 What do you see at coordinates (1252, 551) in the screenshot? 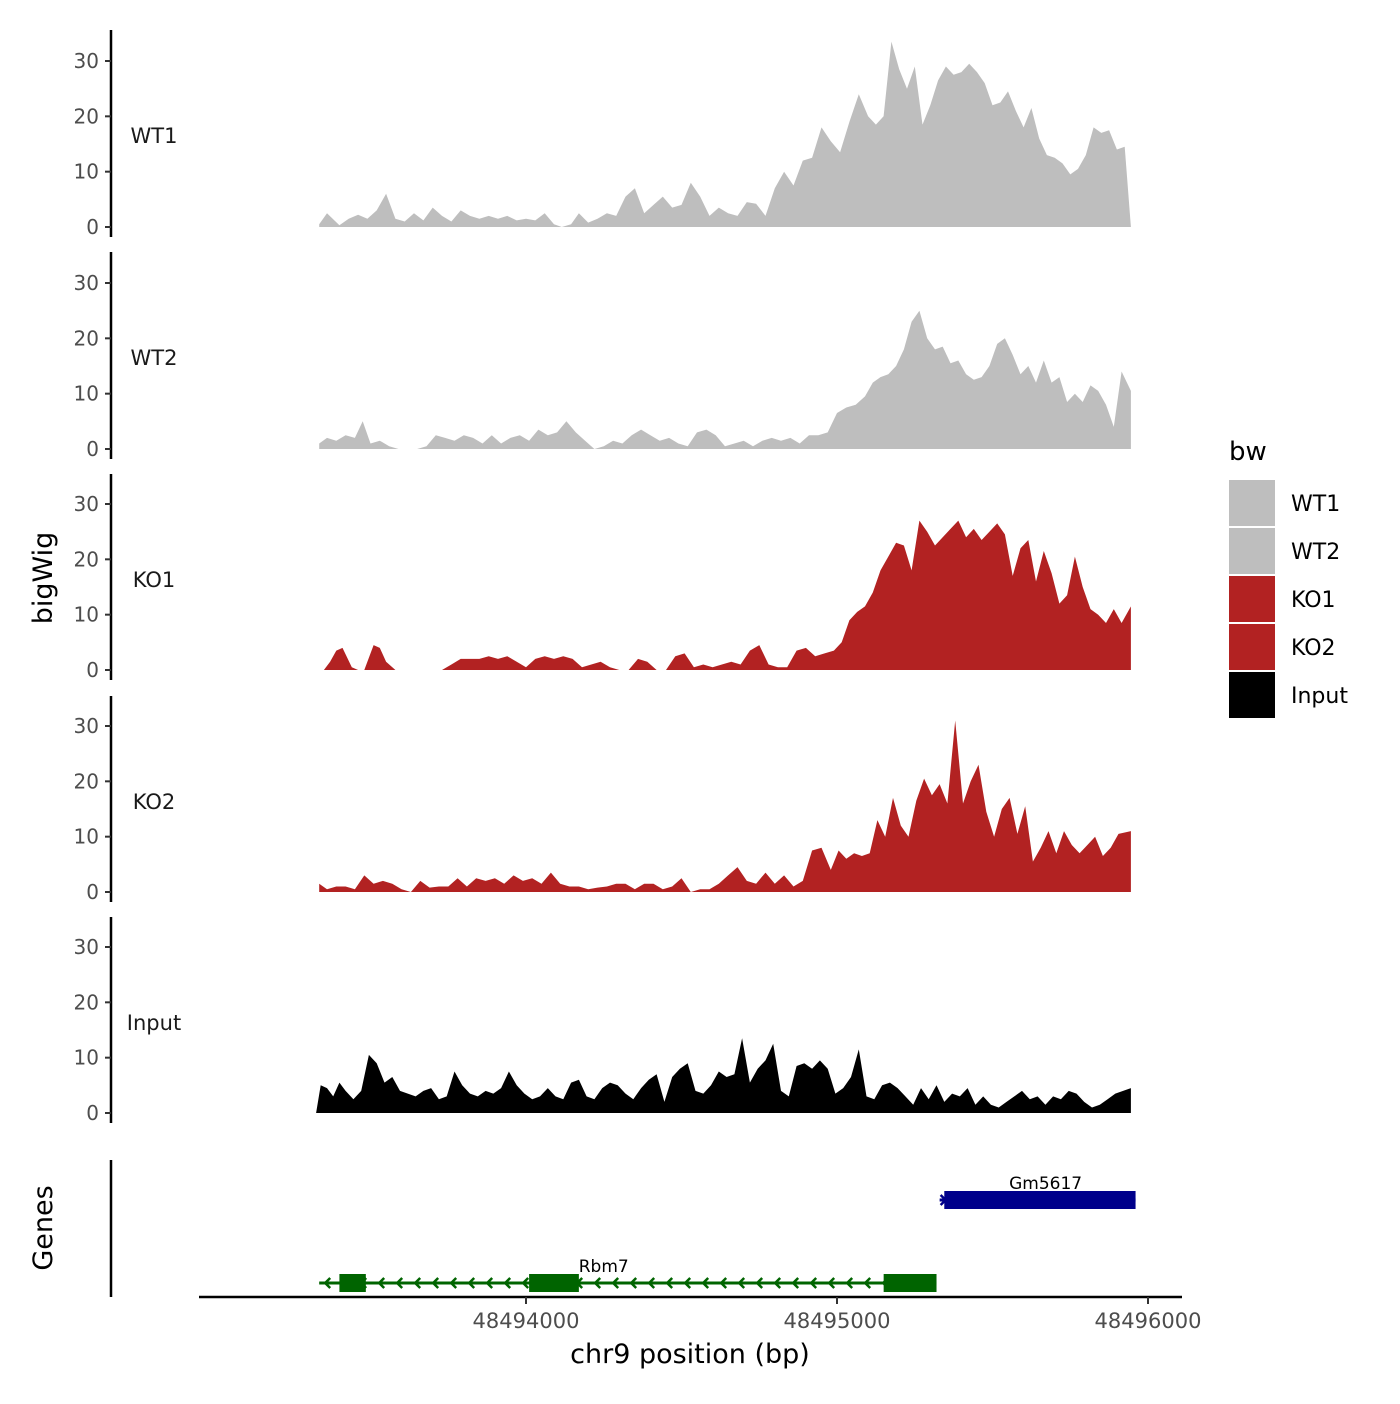
I see `legend-key-wt2` at bounding box center [1252, 551].